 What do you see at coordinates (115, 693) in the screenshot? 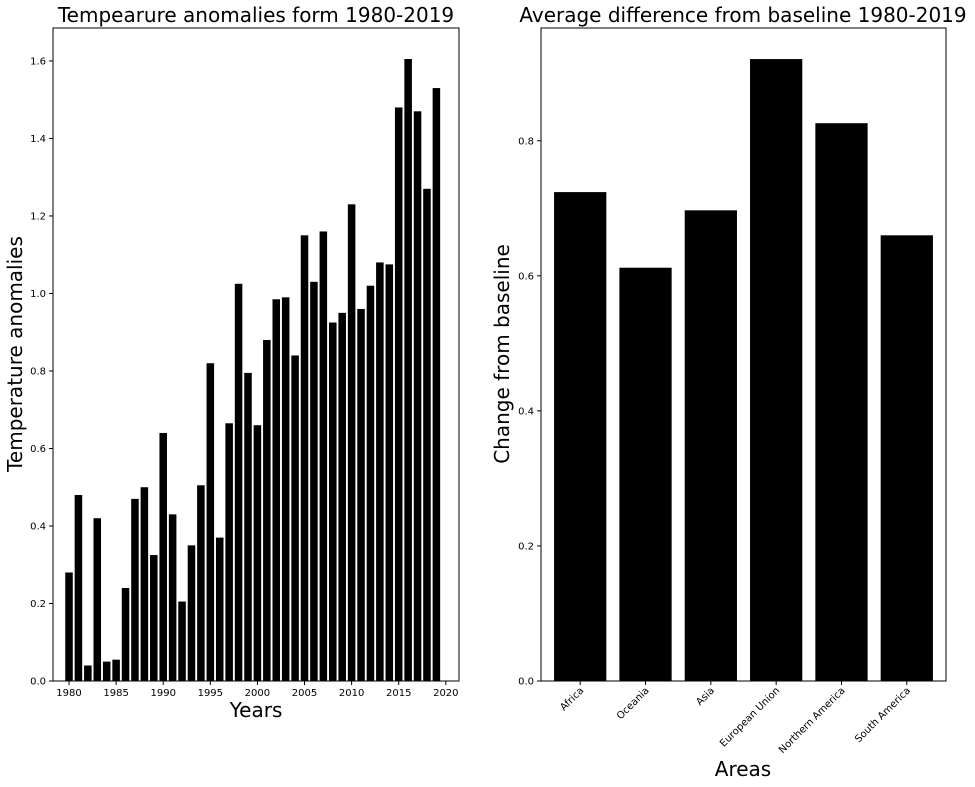
I see `x-tick-label: 1985` at bounding box center [115, 693].